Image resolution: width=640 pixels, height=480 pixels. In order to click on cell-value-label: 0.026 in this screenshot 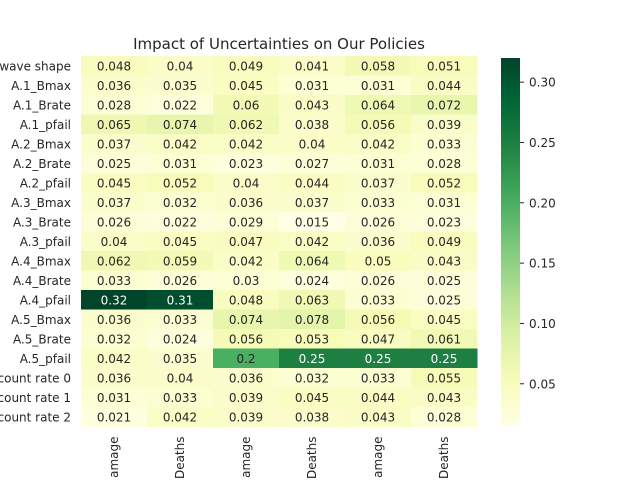, I will do `click(378, 281)`.